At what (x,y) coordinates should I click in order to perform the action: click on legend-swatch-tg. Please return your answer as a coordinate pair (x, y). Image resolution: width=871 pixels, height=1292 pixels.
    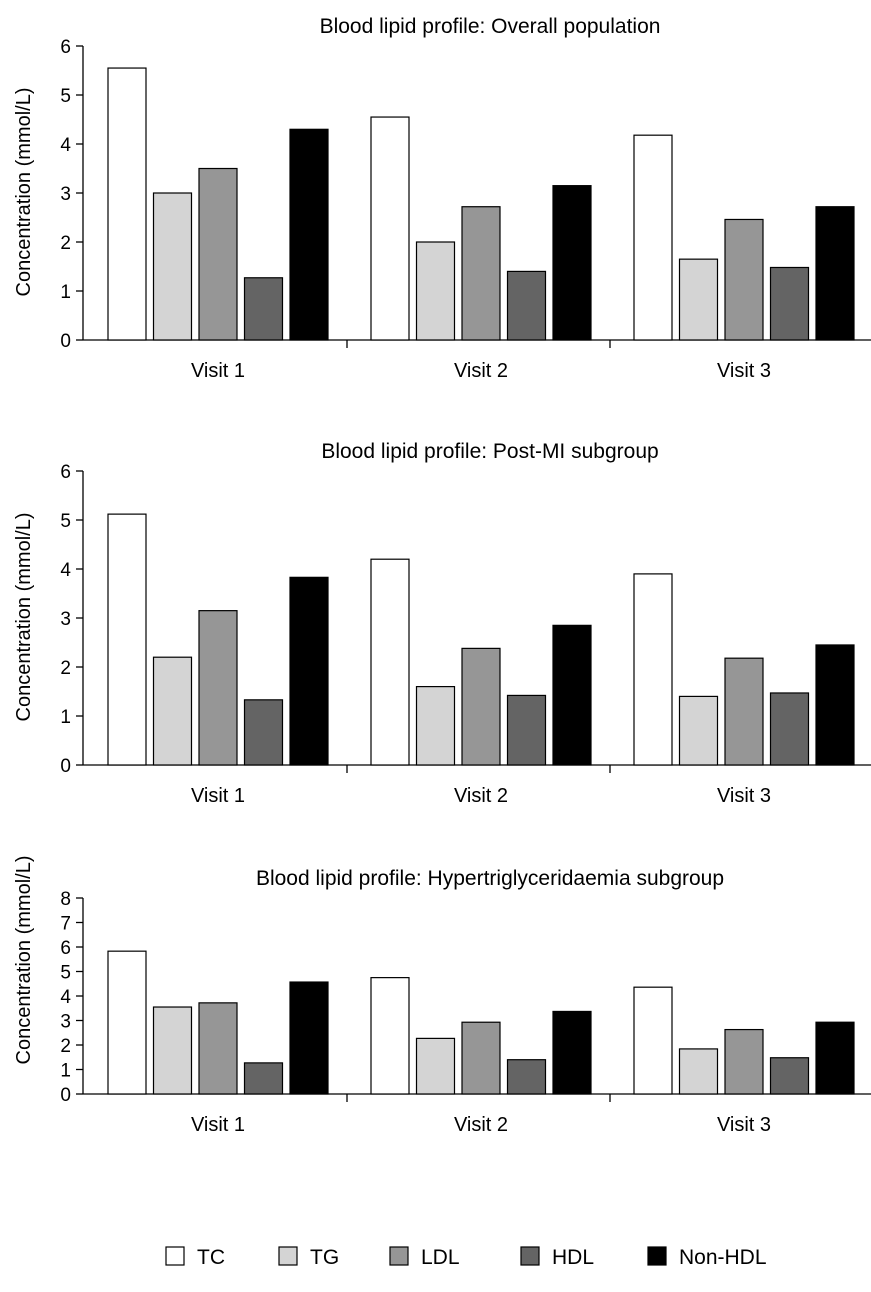
    Looking at the image, I should click on (288, 1256).